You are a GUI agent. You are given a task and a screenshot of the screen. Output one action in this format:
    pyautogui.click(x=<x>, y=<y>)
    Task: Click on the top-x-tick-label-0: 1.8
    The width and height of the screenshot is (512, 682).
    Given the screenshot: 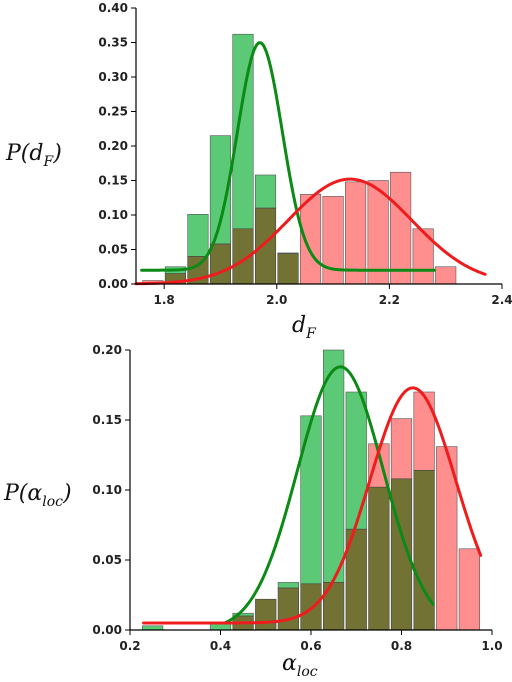 What is the action you would take?
    pyautogui.click(x=164, y=300)
    